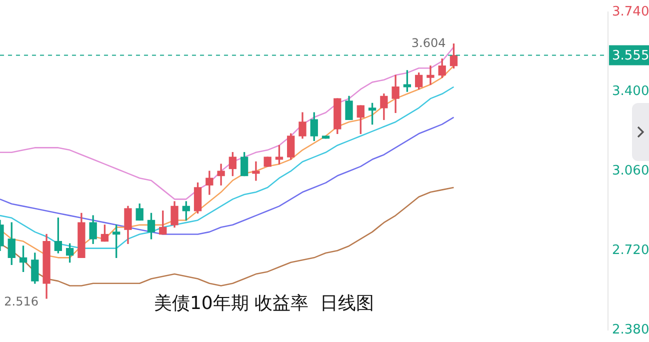 The height and width of the screenshot is (342, 649). What do you see at coordinates (630, 170) in the screenshot?
I see `y-tick-label: 3.060` at bounding box center [630, 170].